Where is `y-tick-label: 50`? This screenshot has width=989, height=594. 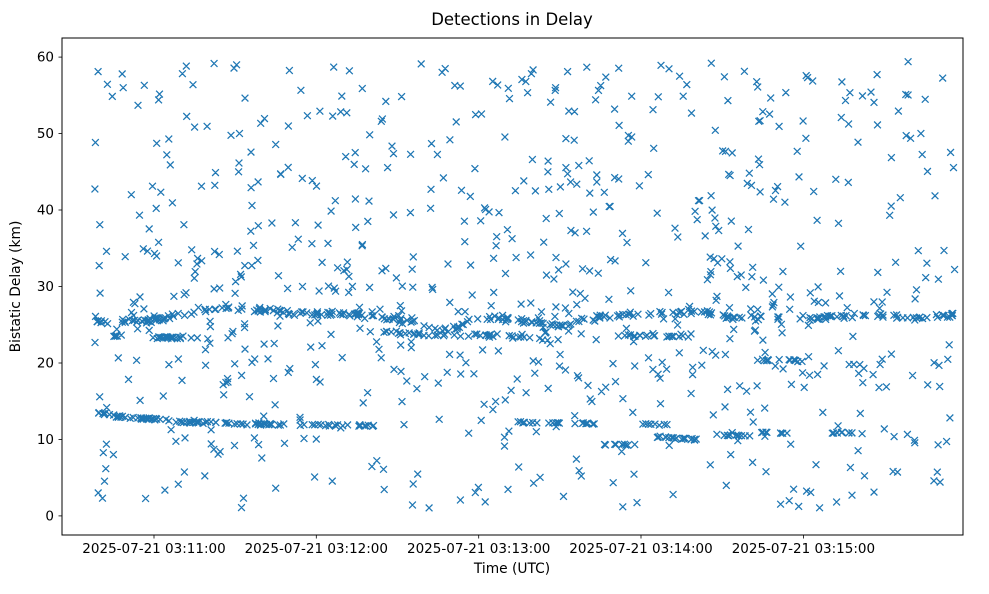
y-tick-label: 50 is located at coordinates (45, 134).